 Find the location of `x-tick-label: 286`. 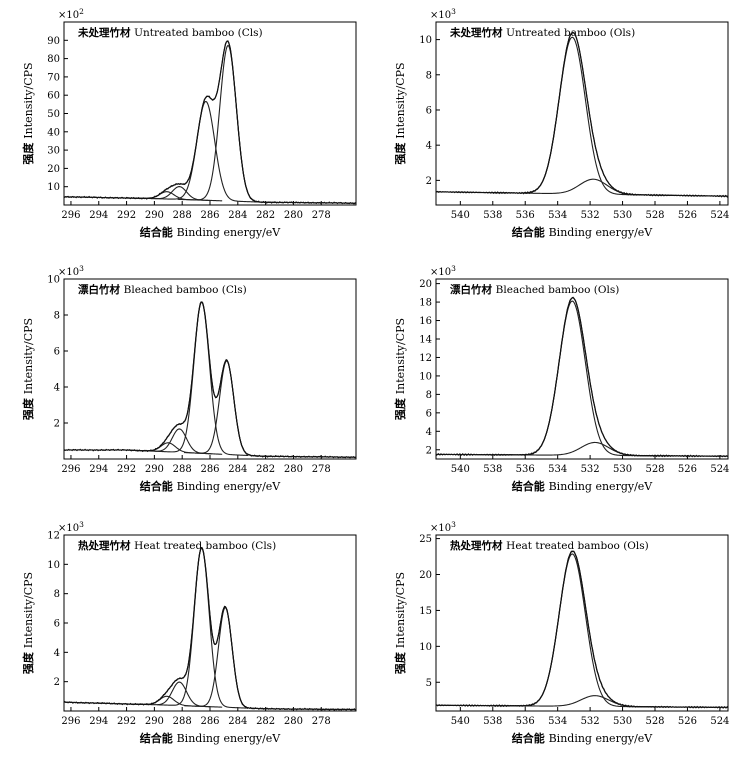

x-tick-label: 286 is located at coordinates (209, 215).